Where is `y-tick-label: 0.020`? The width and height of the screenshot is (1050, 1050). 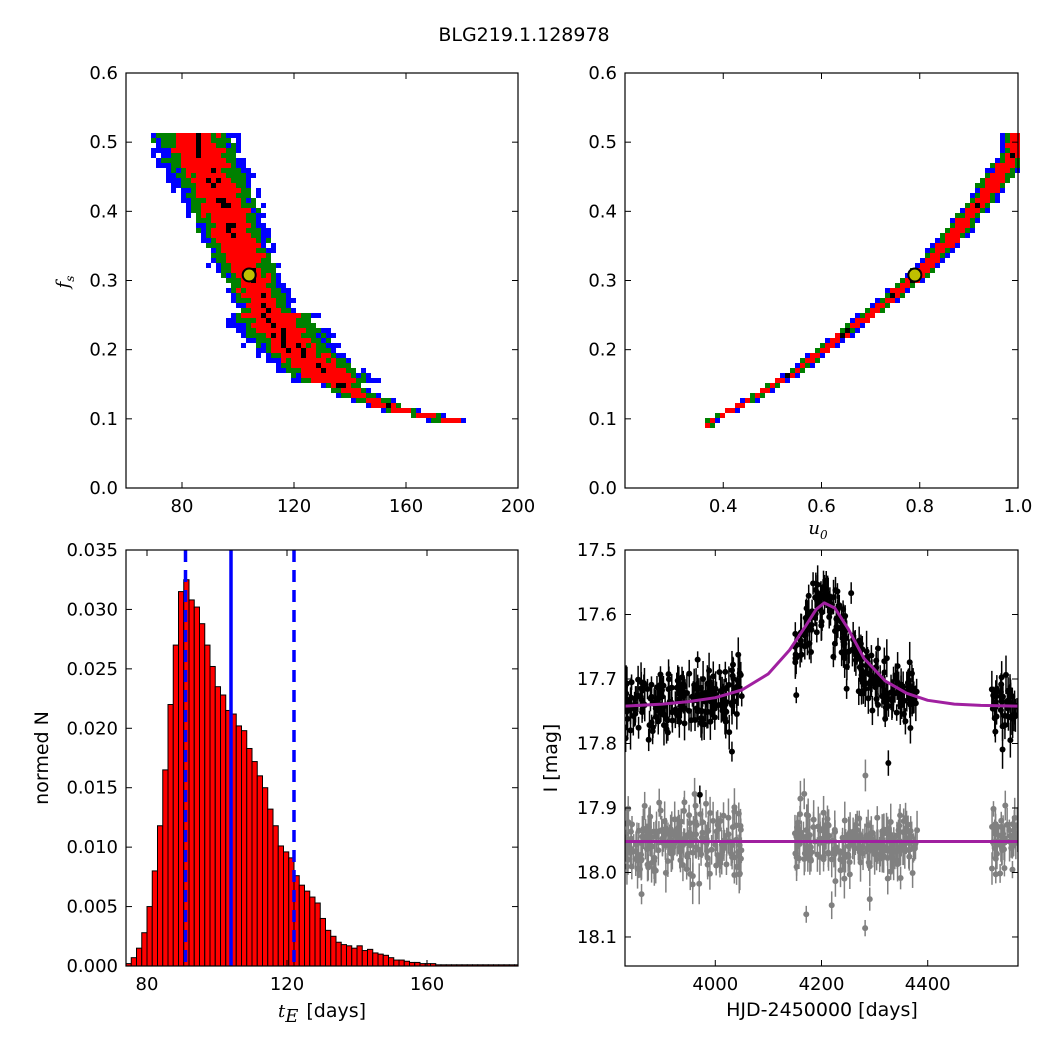
y-tick-label: 0.020 is located at coordinates (92, 728).